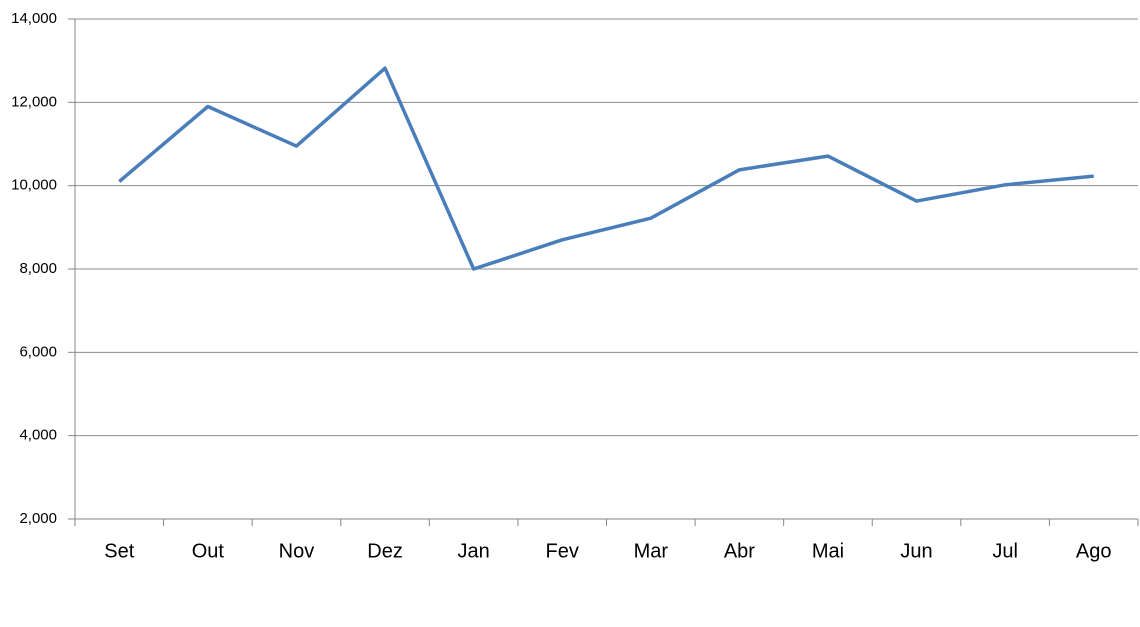 This screenshot has height=627, width=1140. Describe the element at coordinates (1005, 551) in the screenshot. I see `x-tick-label: Jul` at that location.